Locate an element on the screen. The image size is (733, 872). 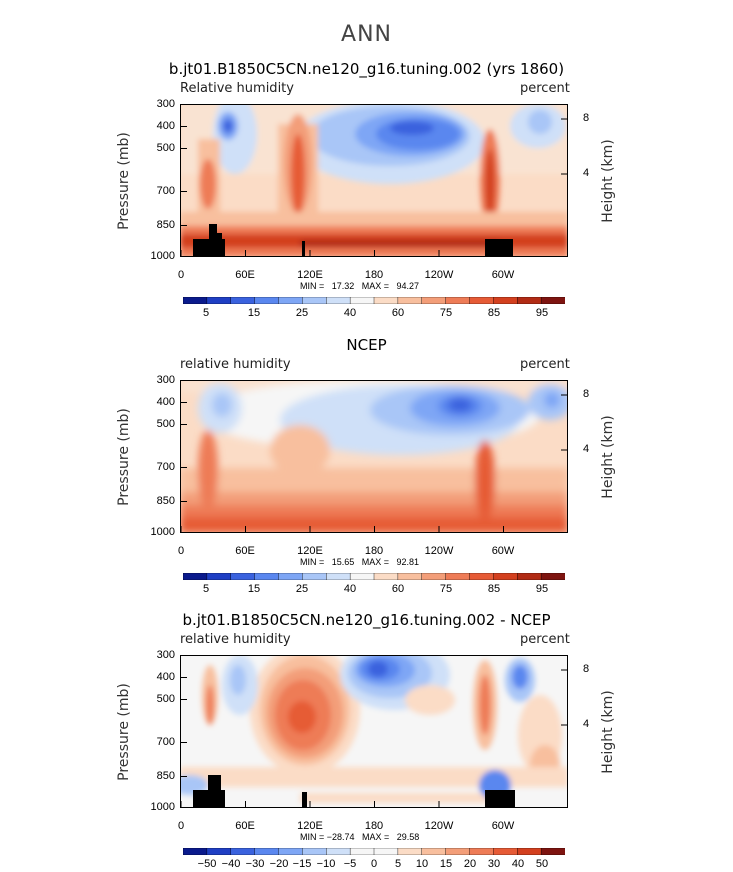
panel-1-height-tick-8: 8 is located at coordinates (586, 118).